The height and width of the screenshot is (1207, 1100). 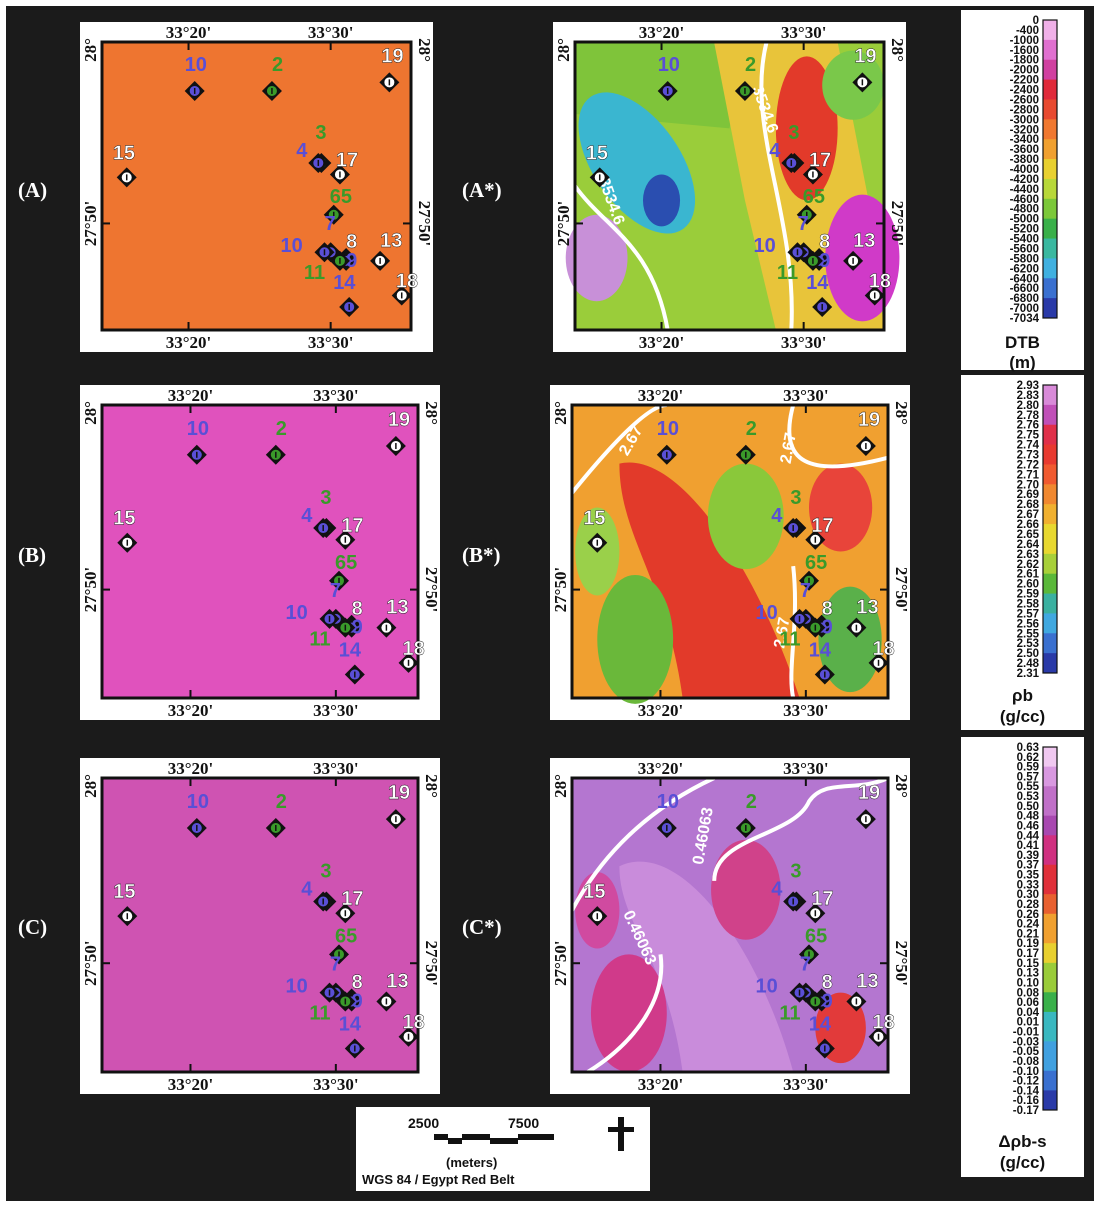 What do you see at coordinates (1024, 81) in the screenshot?
I see `colorbar-tick-label: -2200` at bounding box center [1024, 81].